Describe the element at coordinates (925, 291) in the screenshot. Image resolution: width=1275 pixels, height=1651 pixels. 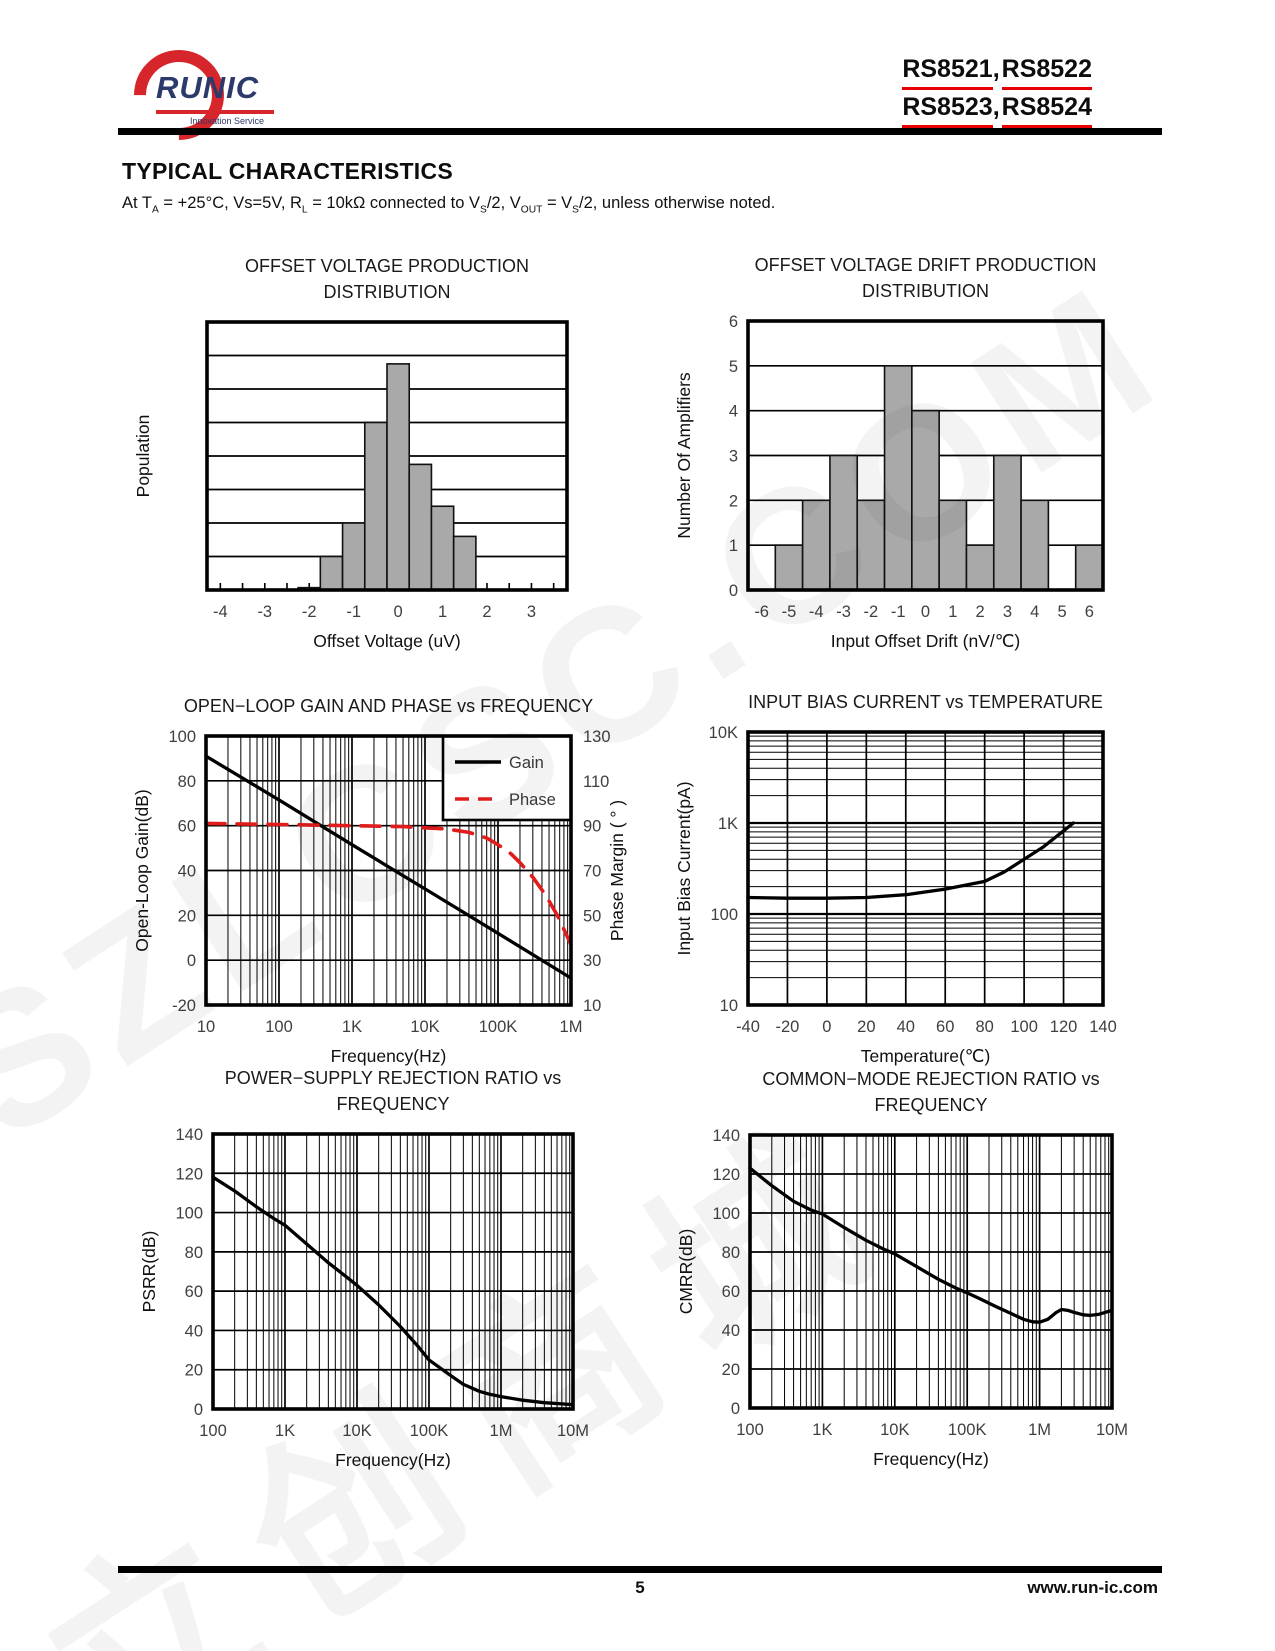
I see `svg-text: DISTRIBUTION` at that location.